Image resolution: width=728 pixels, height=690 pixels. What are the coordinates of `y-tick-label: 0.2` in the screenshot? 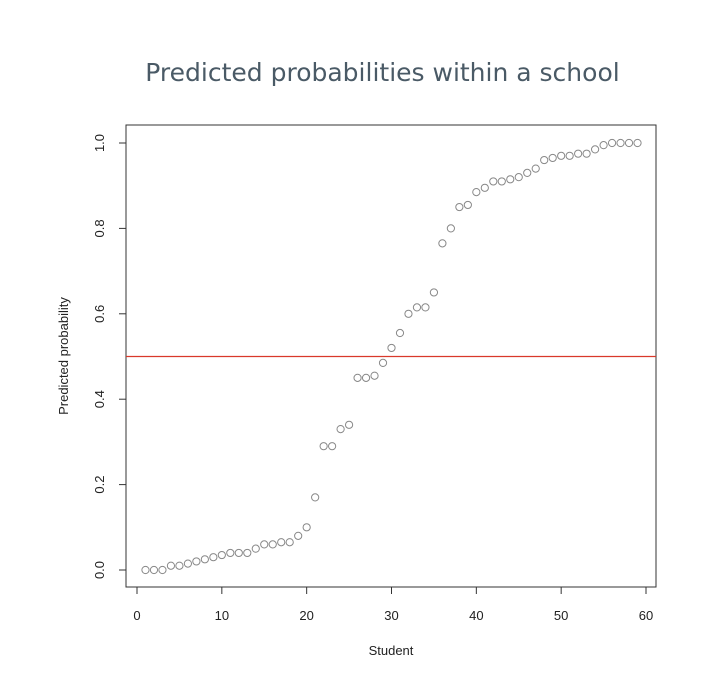 It's located at (99, 485).